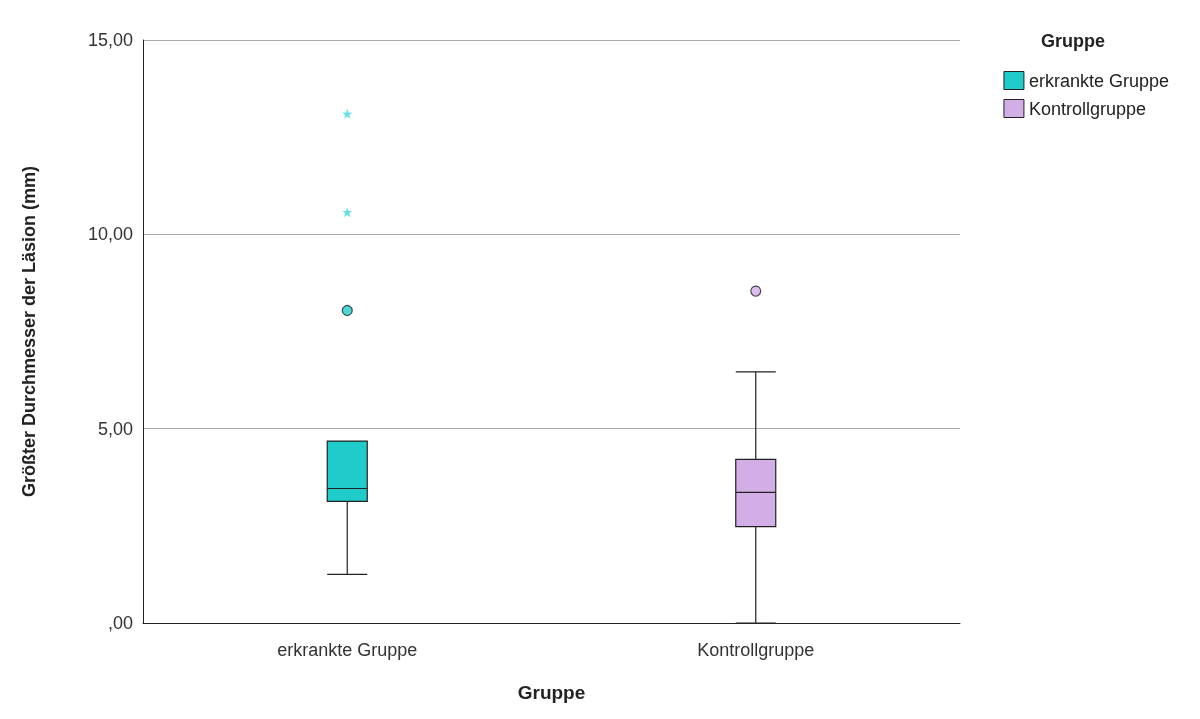 The width and height of the screenshot is (1200, 719). What do you see at coordinates (115, 428) in the screenshot?
I see `y-tick-label: 5,00` at bounding box center [115, 428].